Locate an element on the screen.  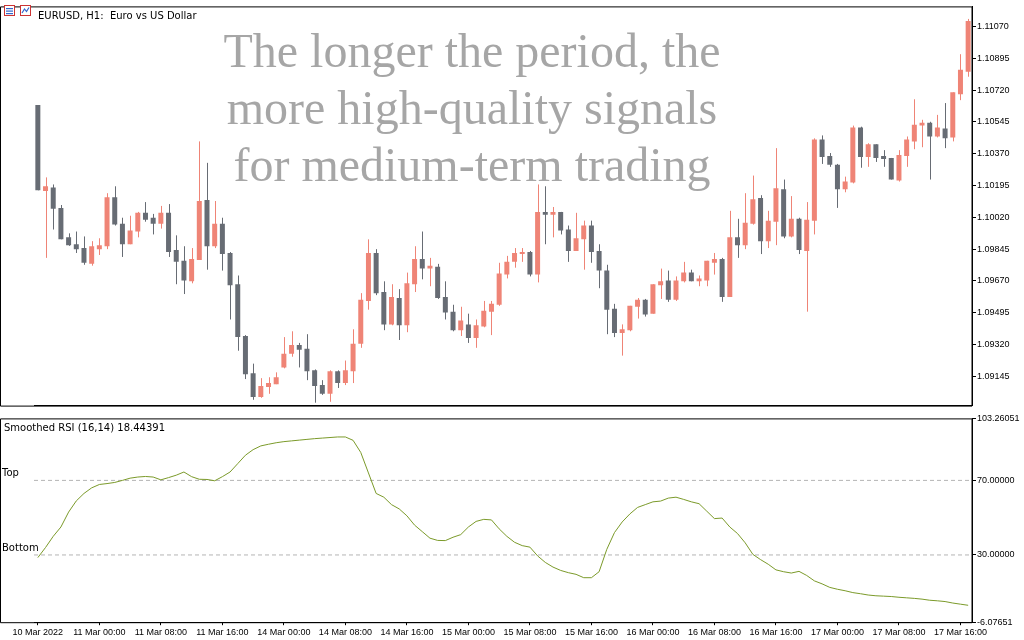
ref-line-label: Bottom is located at coordinates (20, 547).